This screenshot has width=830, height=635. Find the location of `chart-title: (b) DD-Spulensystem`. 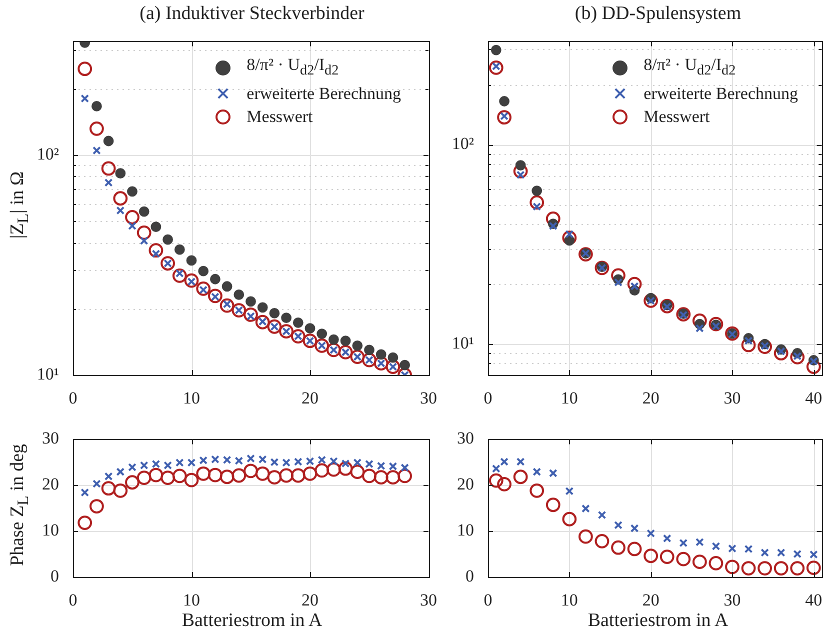

chart-title: (b) DD-Spulensystem is located at coordinates (658, 14).